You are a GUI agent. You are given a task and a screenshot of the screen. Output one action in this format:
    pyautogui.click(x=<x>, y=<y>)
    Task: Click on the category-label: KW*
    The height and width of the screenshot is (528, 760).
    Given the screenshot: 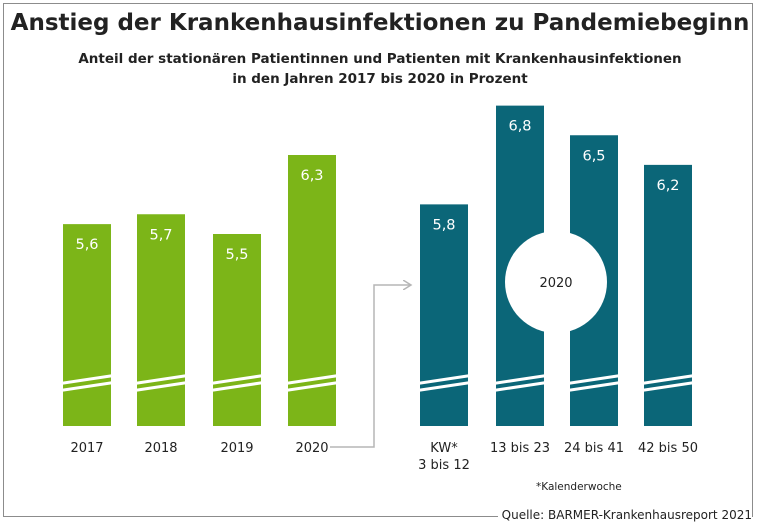 What is the action you would take?
    pyautogui.click(x=444, y=448)
    